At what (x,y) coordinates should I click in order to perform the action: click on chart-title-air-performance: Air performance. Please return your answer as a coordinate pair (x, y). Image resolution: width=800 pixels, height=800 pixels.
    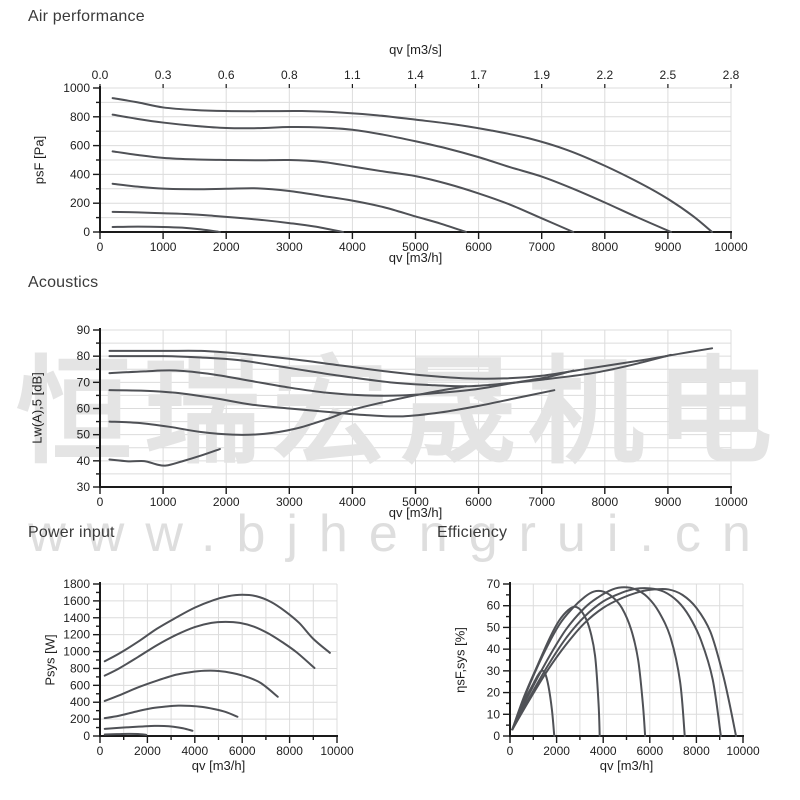
    Looking at the image, I should click on (86, 16).